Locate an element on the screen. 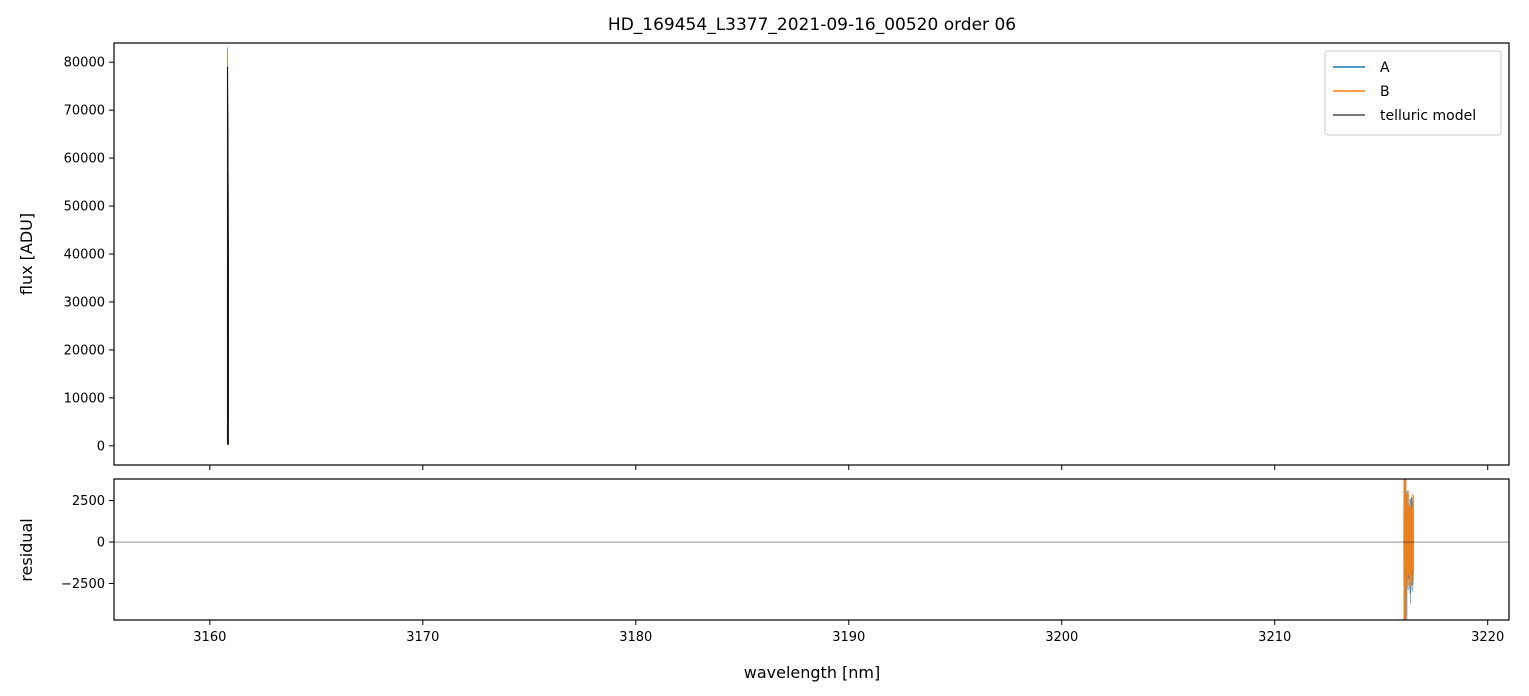 This screenshot has height=696, width=1529. flux-y-tick-label: 40000 is located at coordinates (84, 255).